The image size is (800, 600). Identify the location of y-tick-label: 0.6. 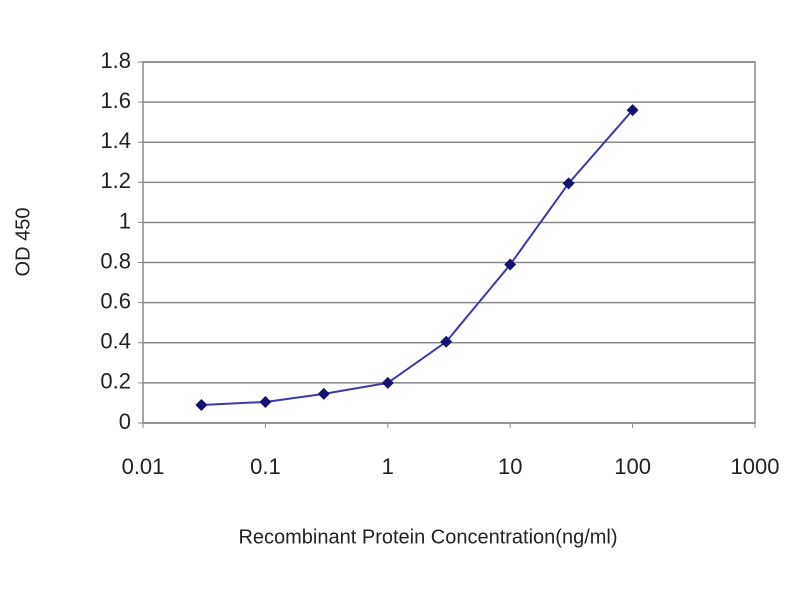
(115, 300).